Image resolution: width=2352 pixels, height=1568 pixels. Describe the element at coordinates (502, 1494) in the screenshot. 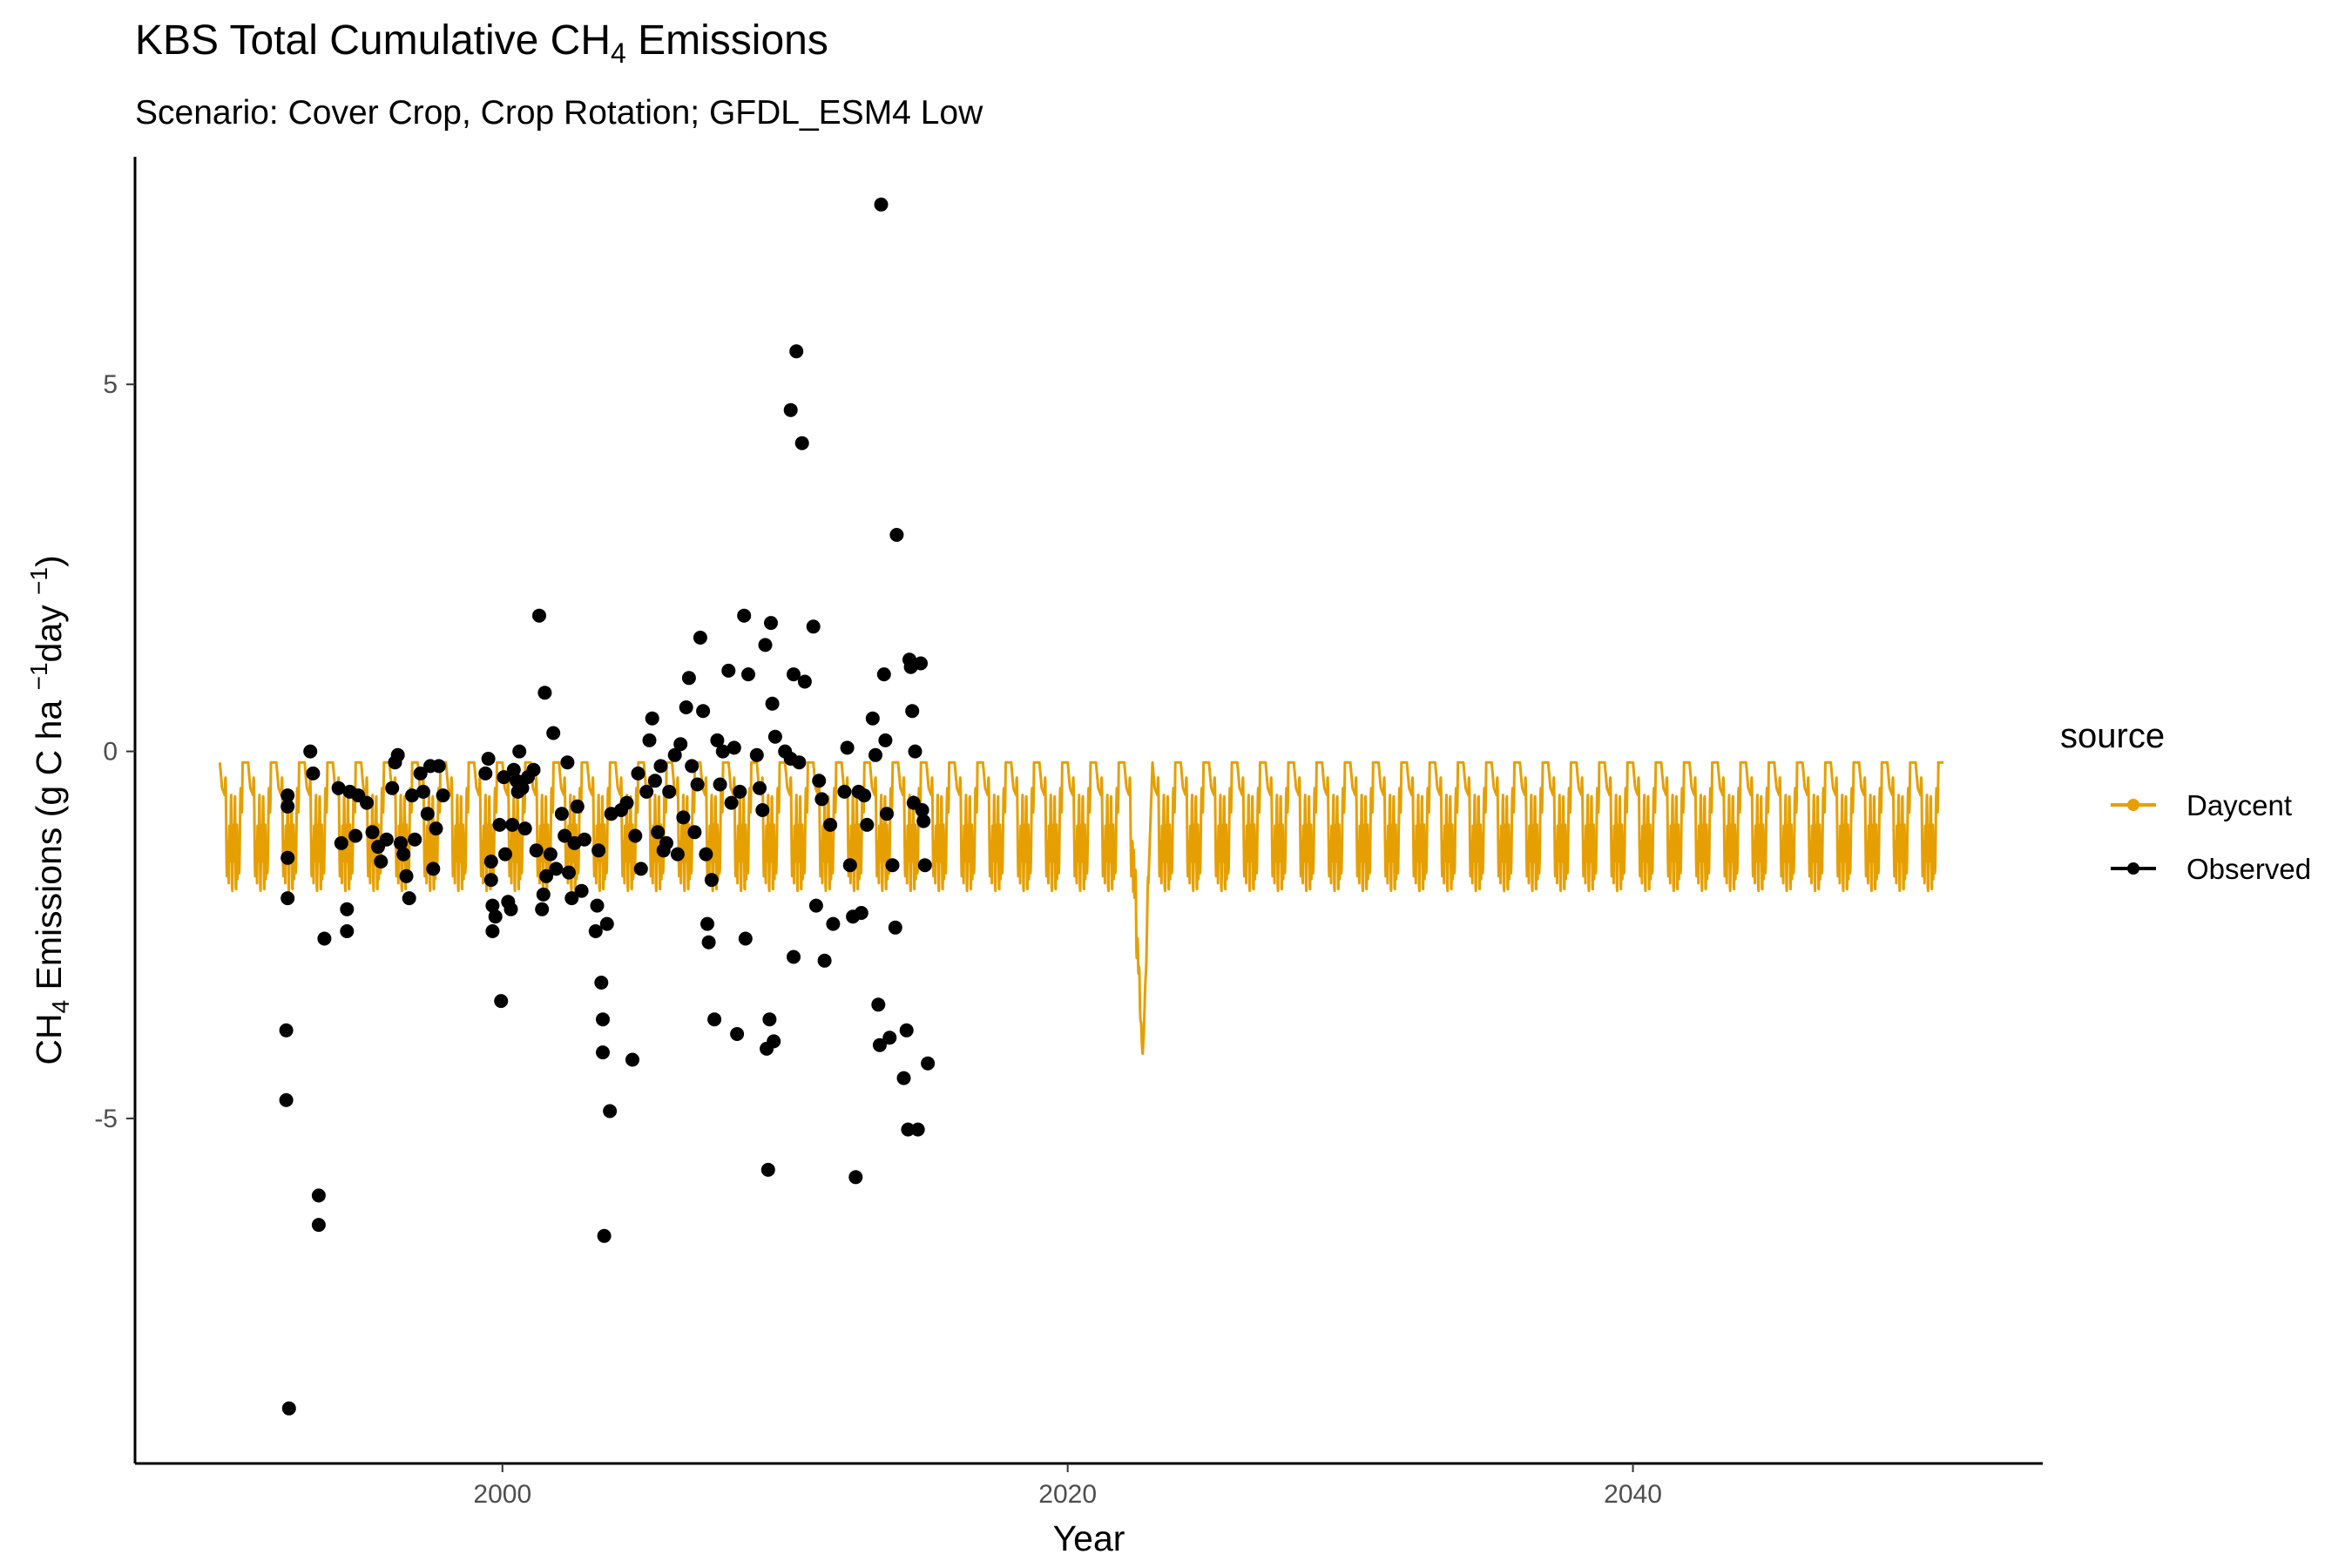

I see `x-tick-label: 2000` at that location.